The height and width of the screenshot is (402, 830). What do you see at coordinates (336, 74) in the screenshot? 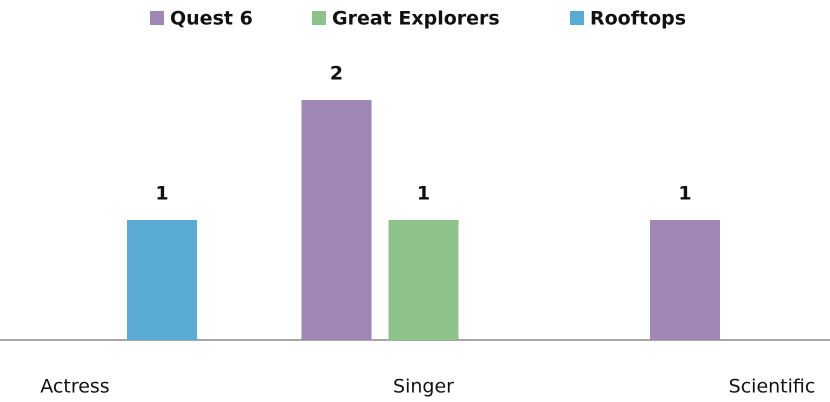
I see `value-label: 2` at bounding box center [336, 74].